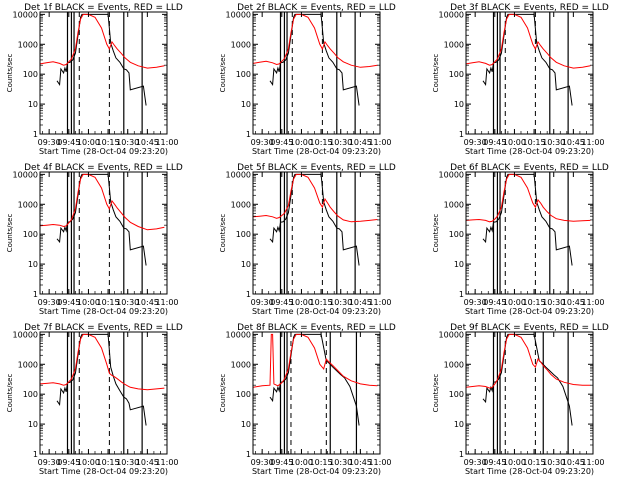 The image size is (640, 480). What do you see at coordinates (103, 8) in the screenshot?
I see `chart-title: Det 1f BLACK = Events, RED = LLD` at bounding box center [103, 8].